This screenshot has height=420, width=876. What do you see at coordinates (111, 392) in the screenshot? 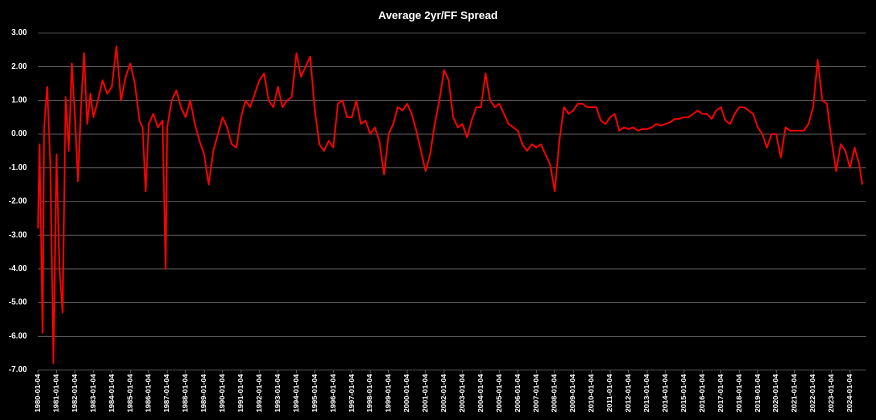
I see `x-tick-label: 1984-01-04` at bounding box center [111, 392].